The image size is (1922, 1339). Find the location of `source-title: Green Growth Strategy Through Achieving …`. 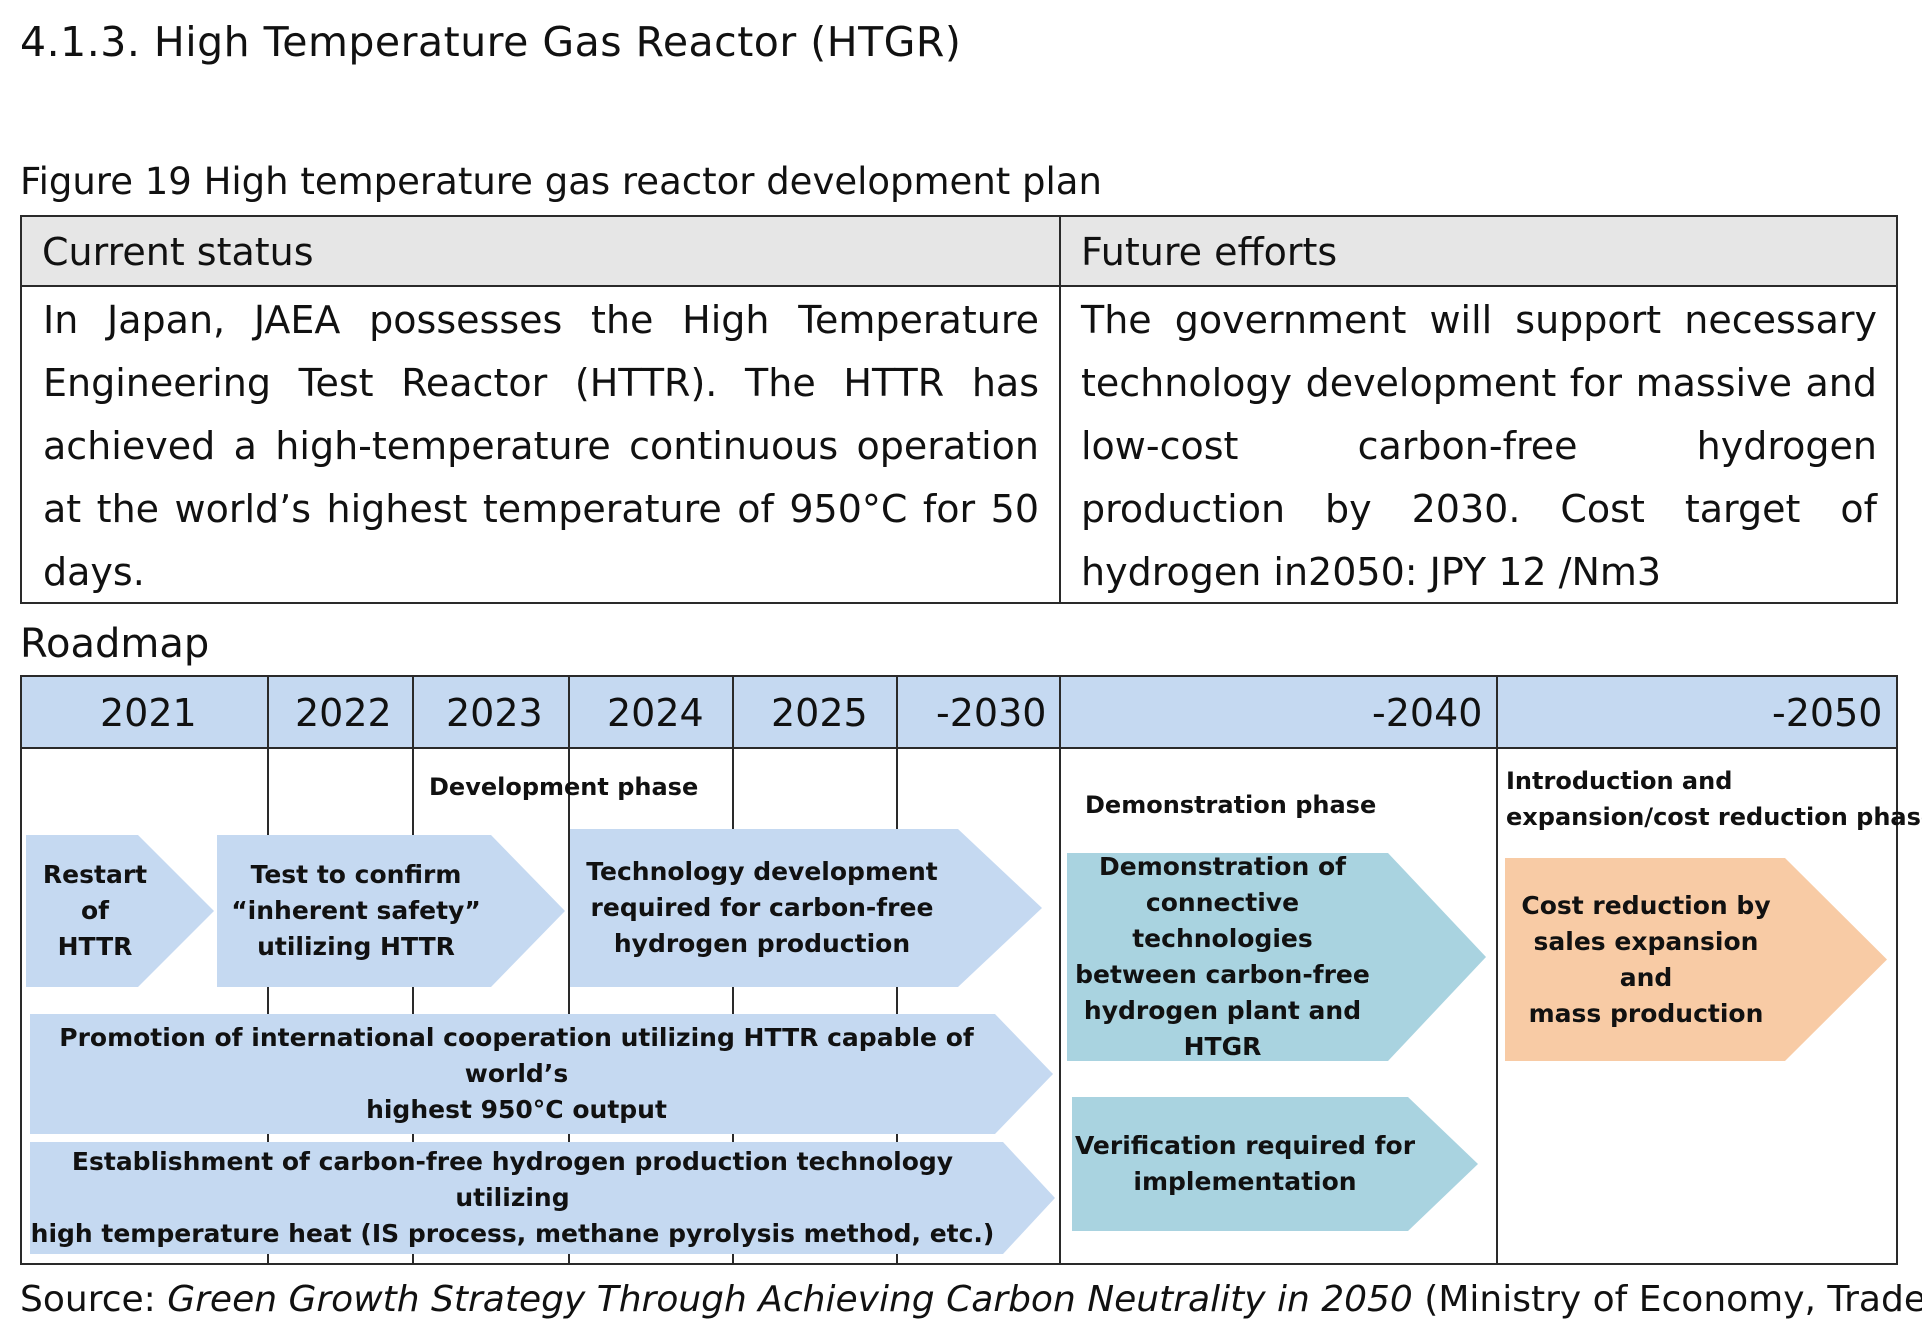

source-title: Green Growth Strategy Through Achieving … is located at coordinates (790, 1299).